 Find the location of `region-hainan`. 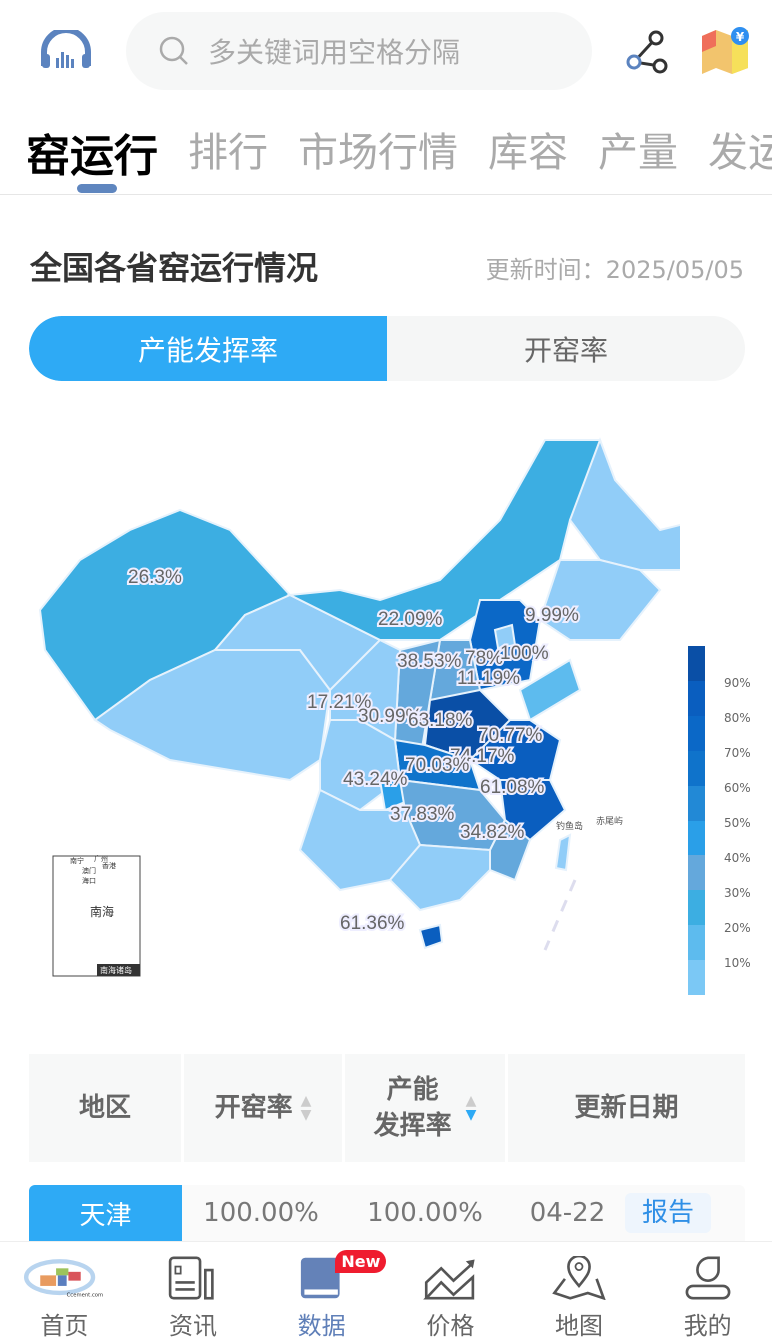

region-hainan is located at coordinates (431, 936).